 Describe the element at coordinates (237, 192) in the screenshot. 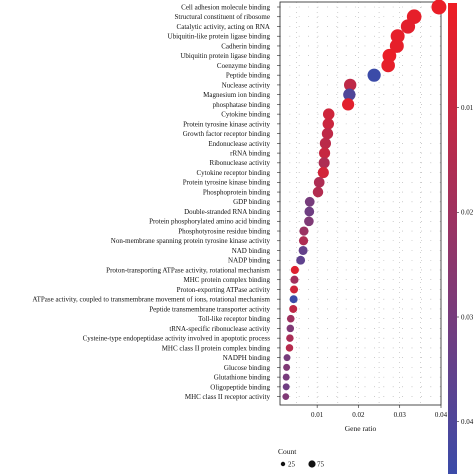

I see `category-label: Phosphoprotein binding` at that location.